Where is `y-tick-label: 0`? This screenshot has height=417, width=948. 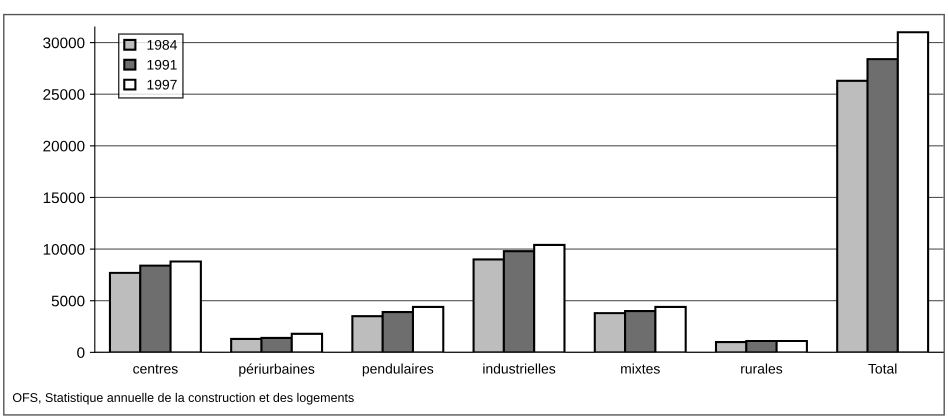 y-tick-label: 0 is located at coordinates (80, 352).